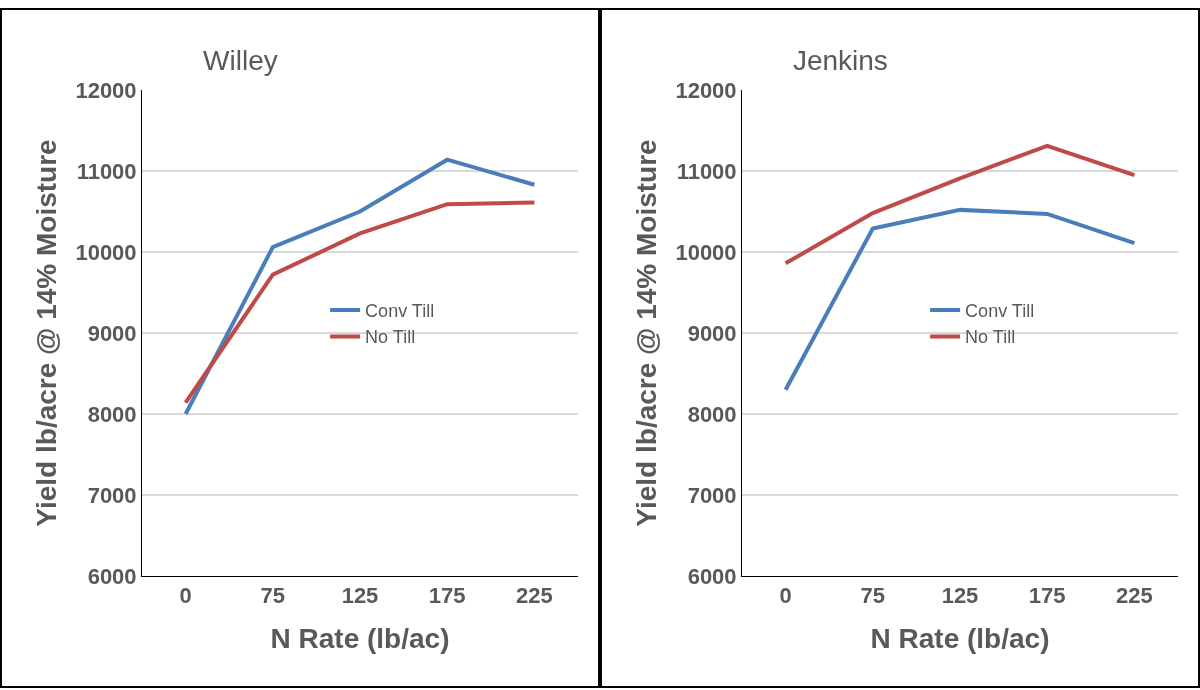  What do you see at coordinates (240, 61) in the screenshot?
I see `chart-title: Willey` at bounding box center [240, 61].